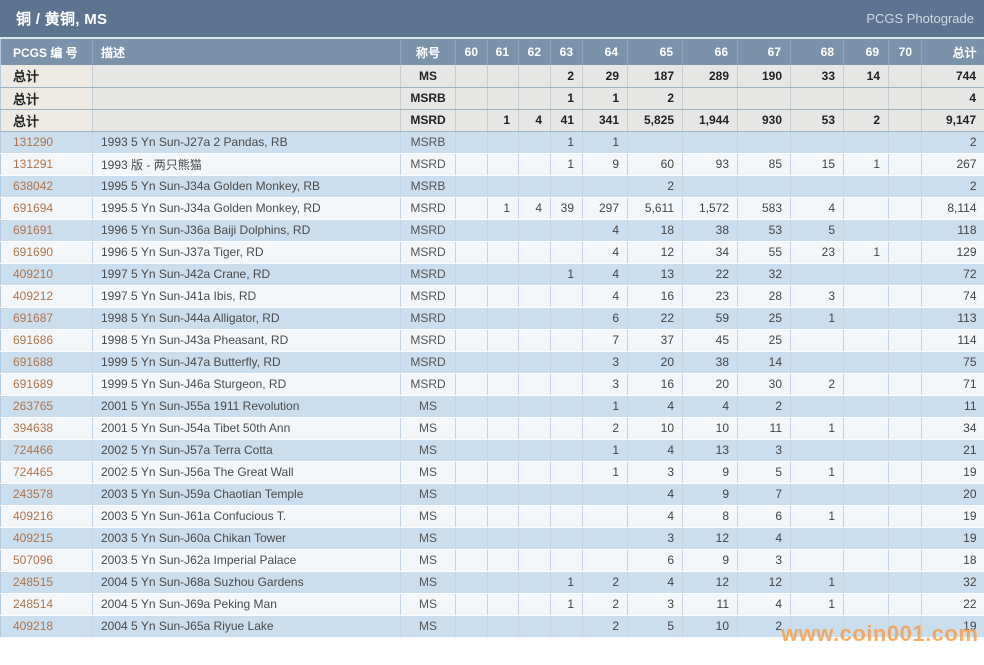 The image size is (984, 665). I want to click on pcgs-number-cell: 724465, so click(46, 472).